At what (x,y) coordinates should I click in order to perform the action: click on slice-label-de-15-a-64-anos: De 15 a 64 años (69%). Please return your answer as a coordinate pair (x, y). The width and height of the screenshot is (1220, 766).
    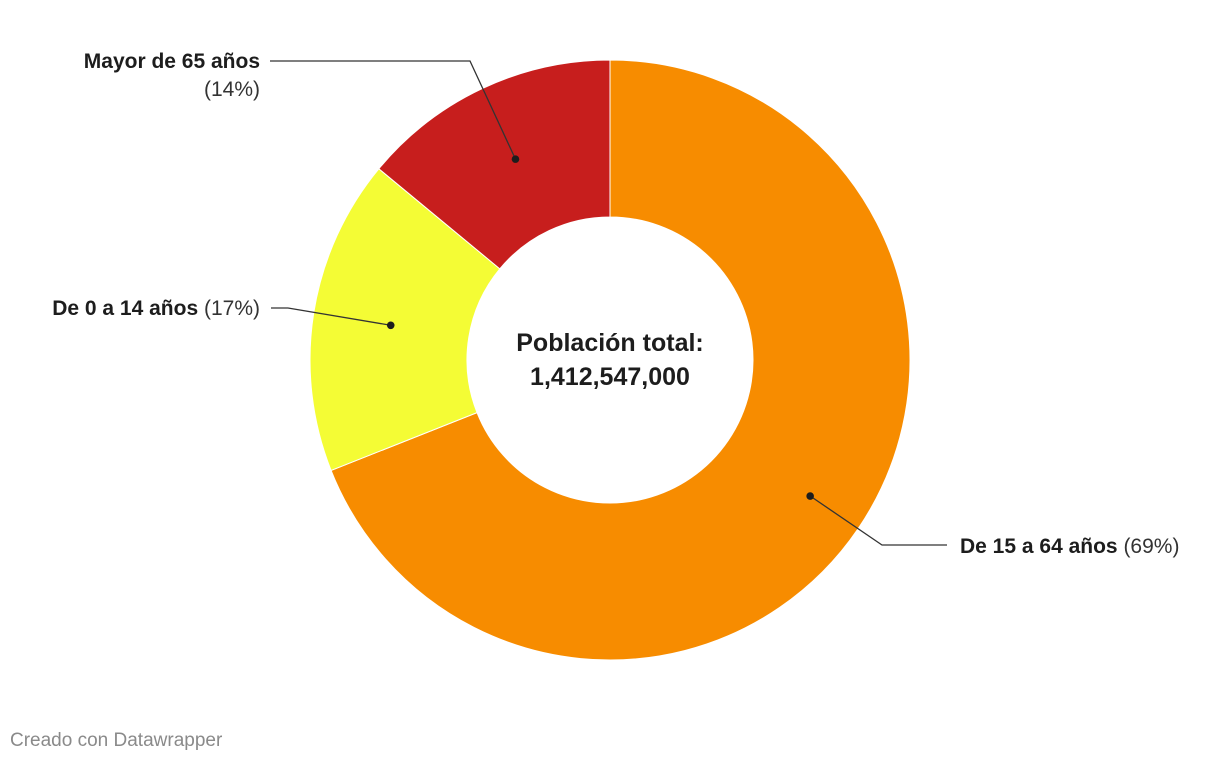
    Looking at the image, I should click on (1069, 546).